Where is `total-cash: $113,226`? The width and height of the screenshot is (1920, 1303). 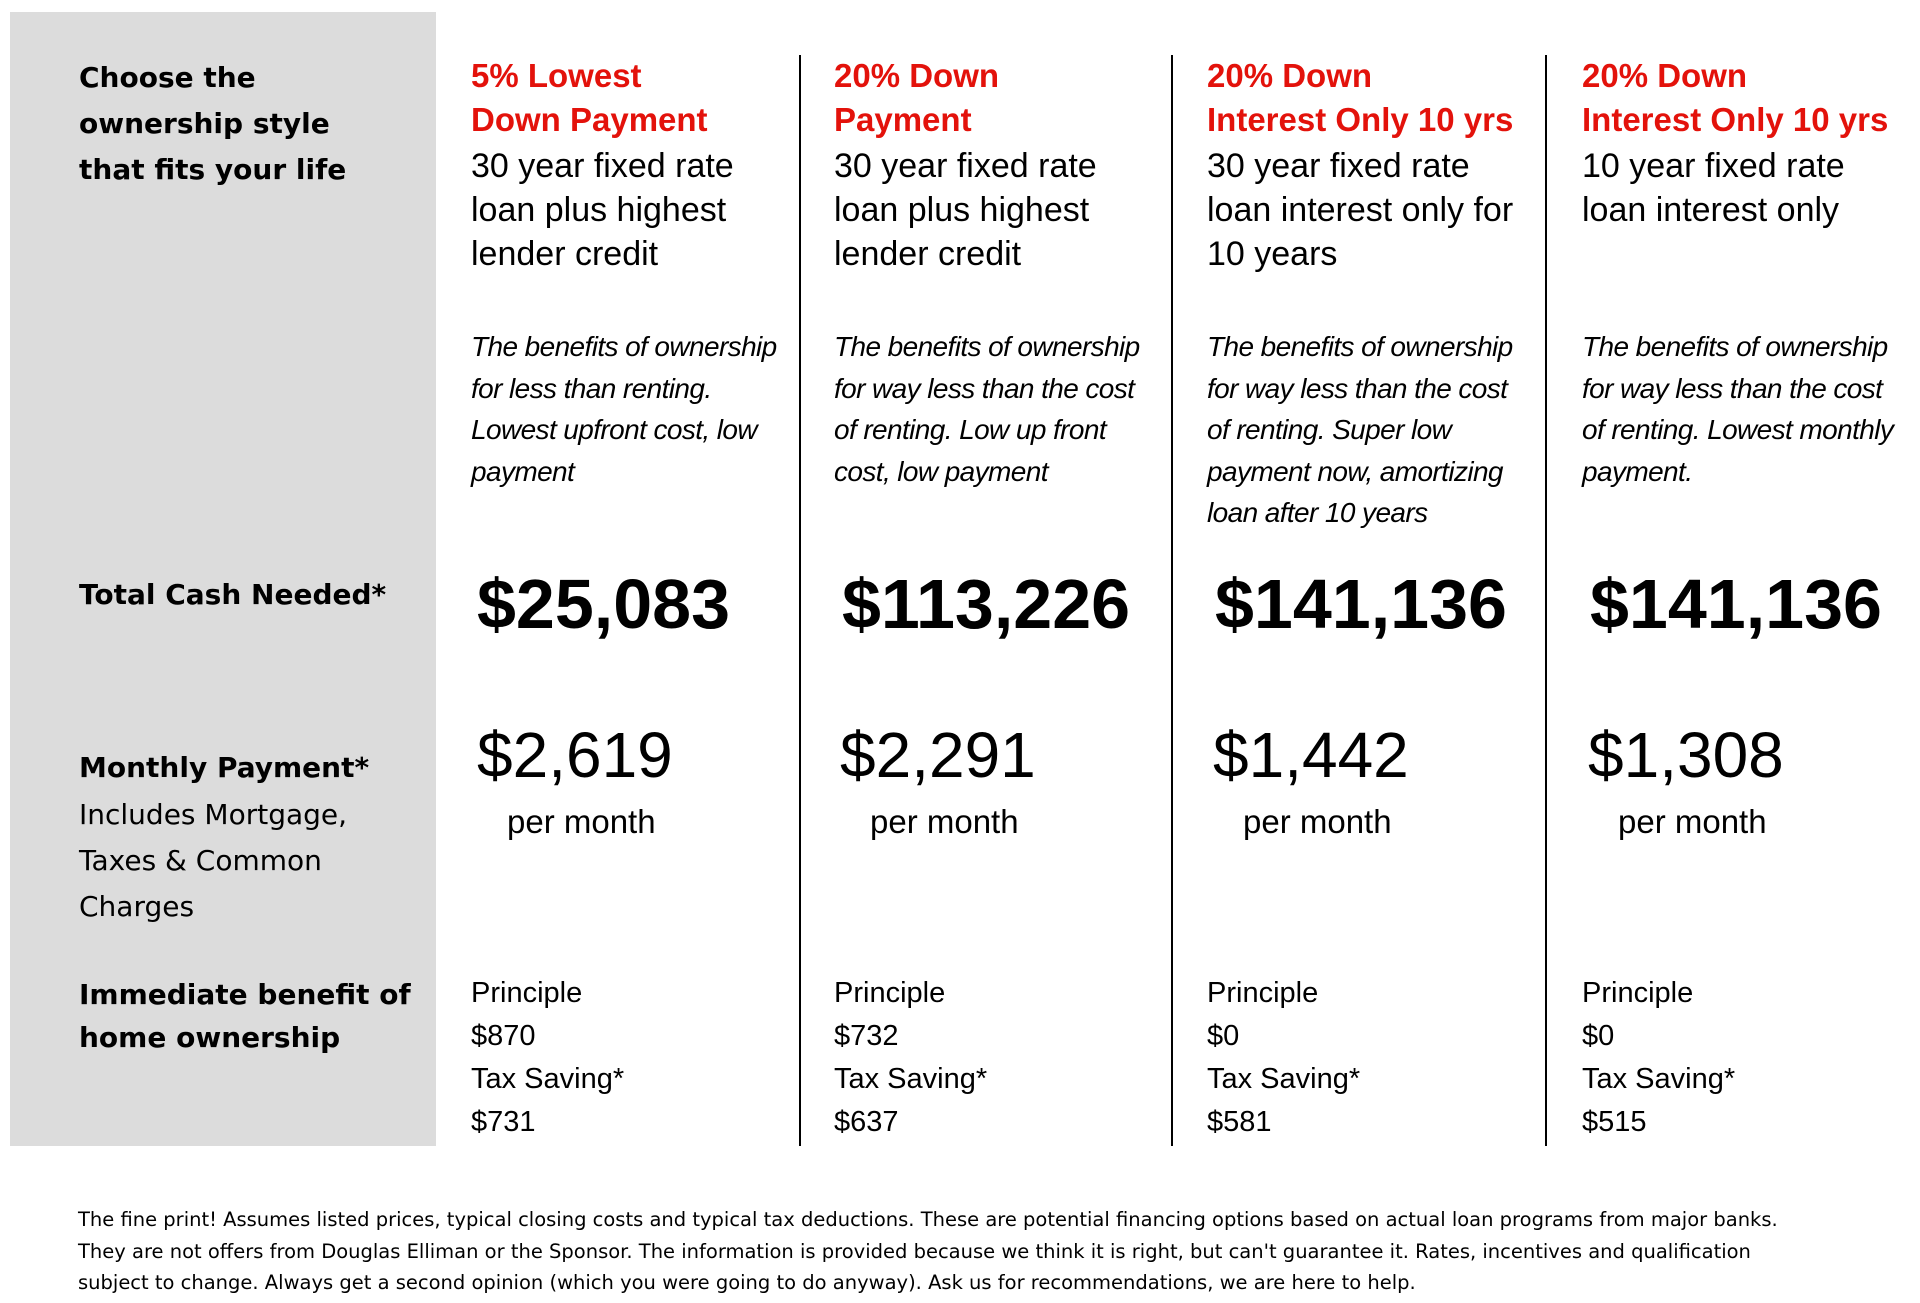 total-cash: $113,226 is located at coordinates (986, 604).